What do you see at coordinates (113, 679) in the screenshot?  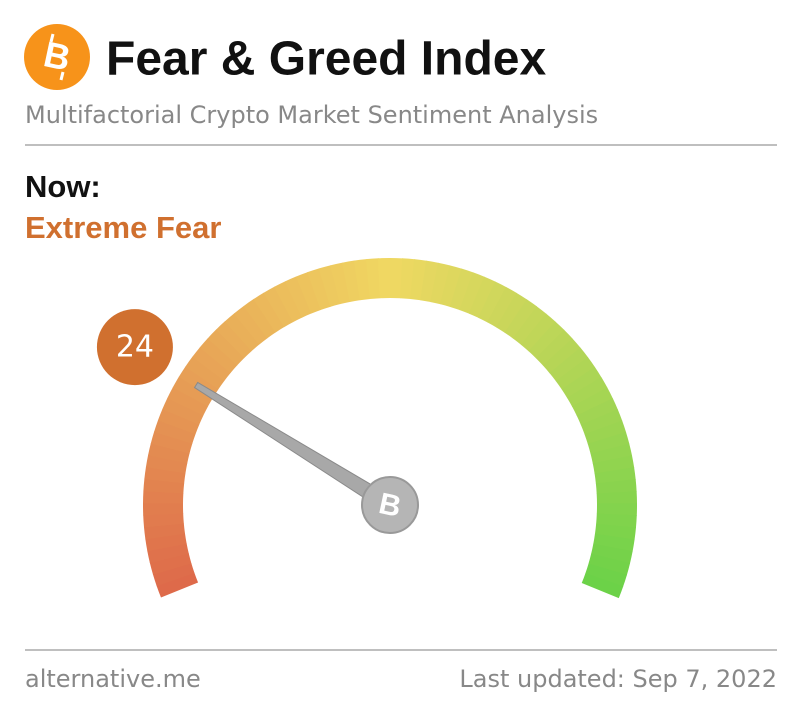 I see `source: alternative.me` at bounding box center [113, 679].